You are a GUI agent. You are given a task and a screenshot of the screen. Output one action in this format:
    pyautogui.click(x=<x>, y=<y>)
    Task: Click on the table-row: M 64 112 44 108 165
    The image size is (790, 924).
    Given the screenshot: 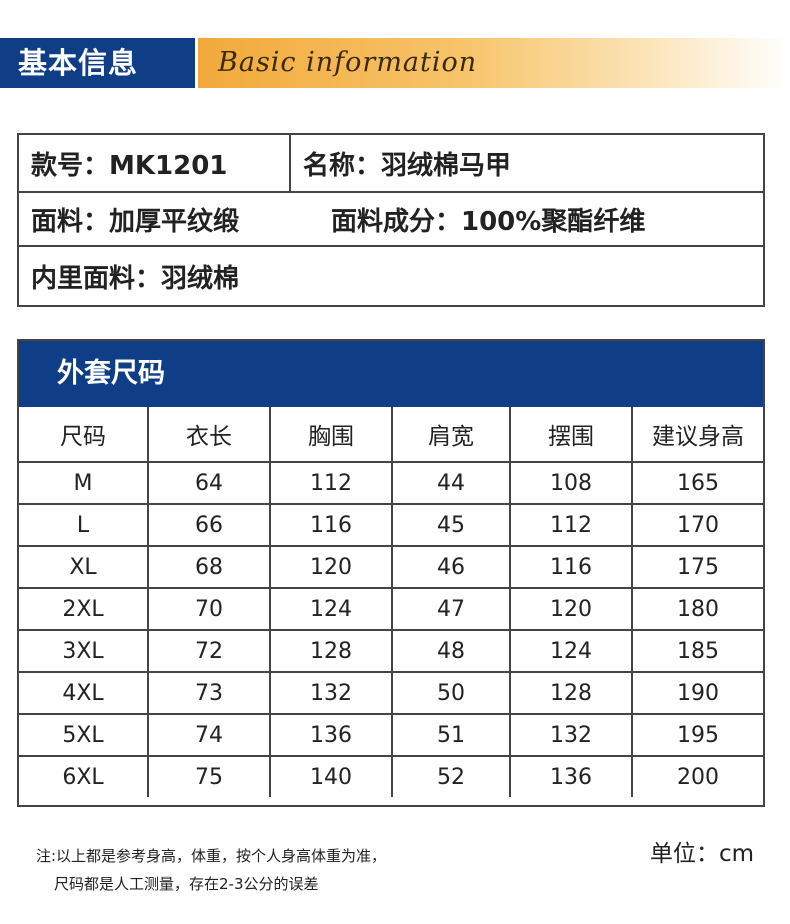 What is the action you would take?
    pyautogui.click(x=391, y=483)
    